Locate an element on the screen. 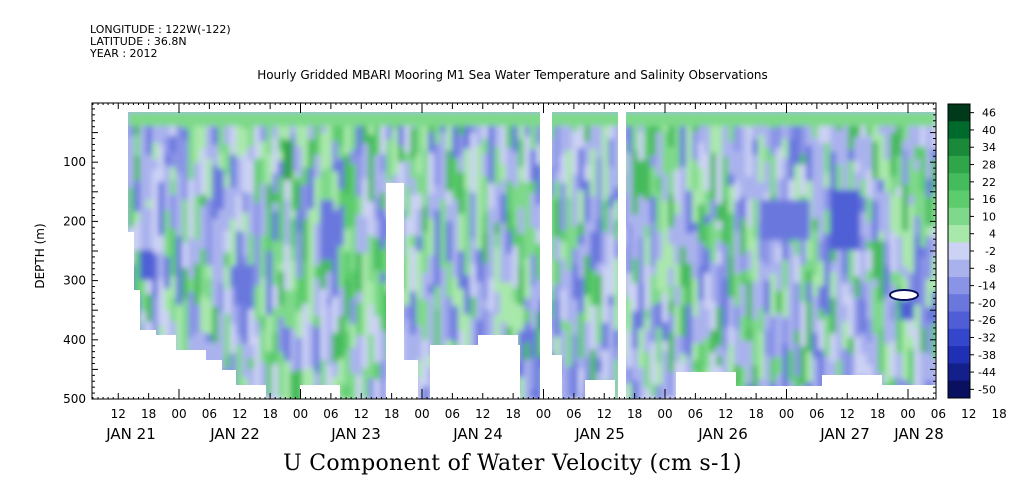 Image resolution: width=1009 pixels, height=504 pixels. colorbar-label: 4 is located at coordinates (992, 234).